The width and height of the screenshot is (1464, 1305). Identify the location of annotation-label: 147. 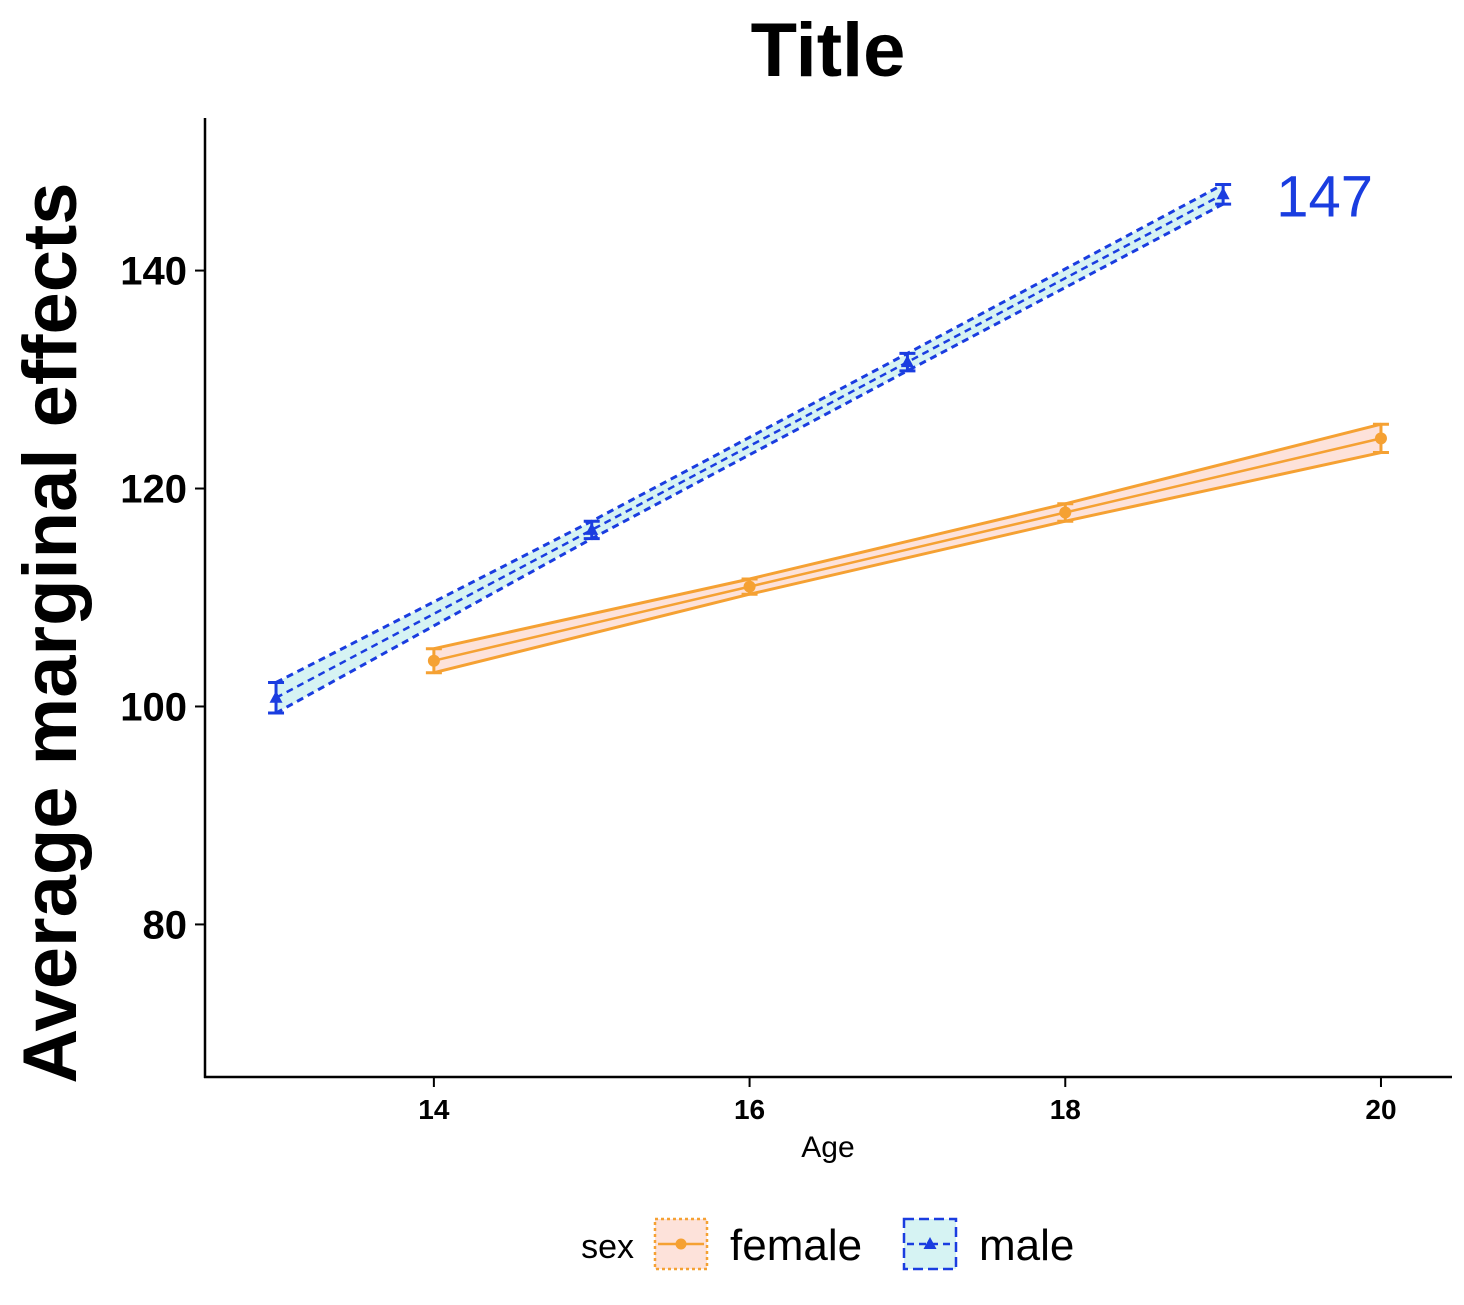
(1324, 196).